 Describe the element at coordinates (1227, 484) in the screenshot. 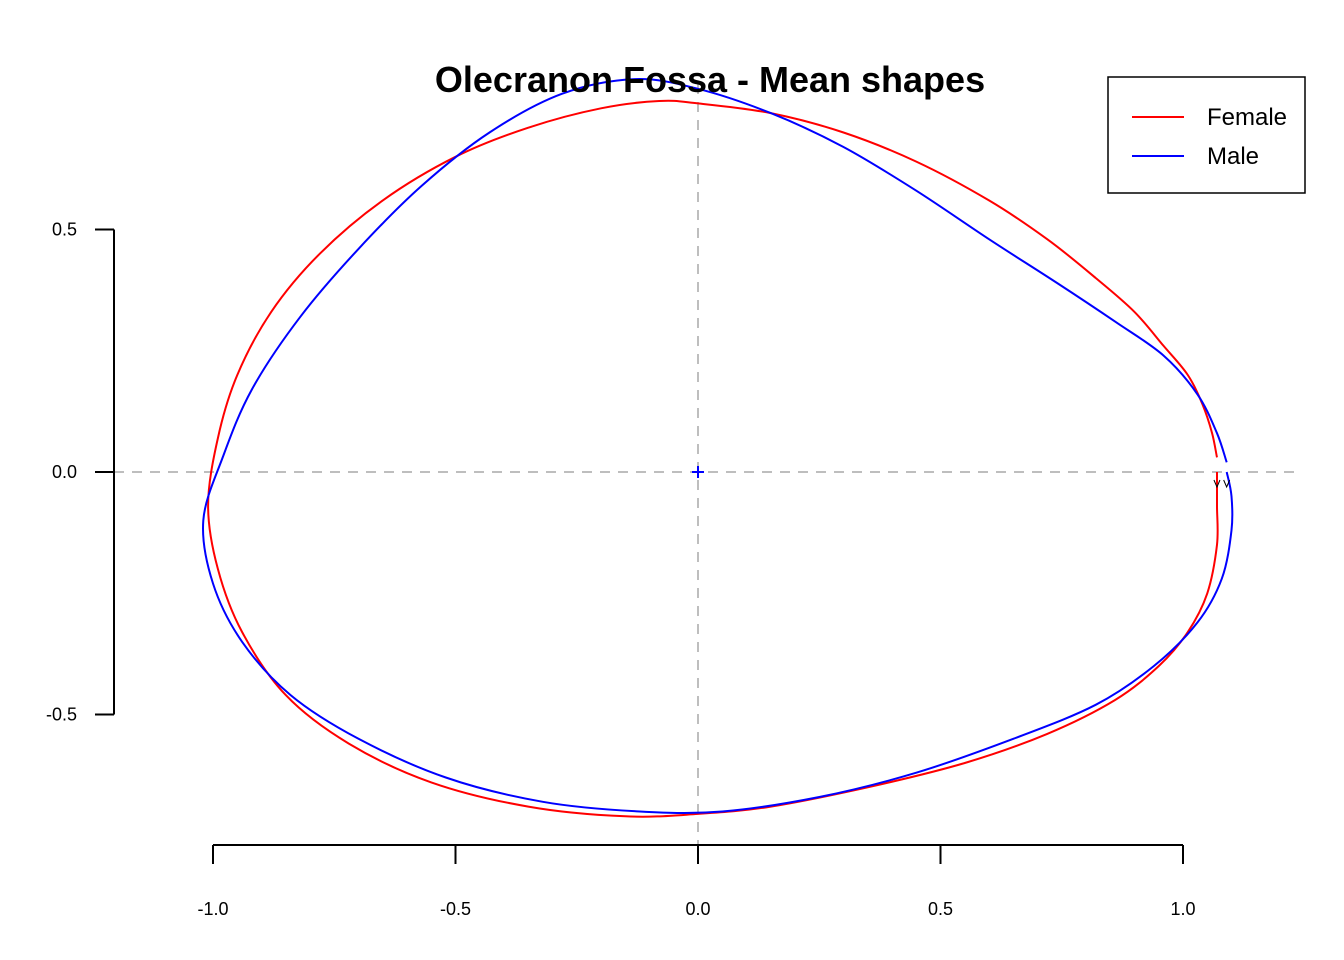

I see `series-male-direction-arrow` at that location.